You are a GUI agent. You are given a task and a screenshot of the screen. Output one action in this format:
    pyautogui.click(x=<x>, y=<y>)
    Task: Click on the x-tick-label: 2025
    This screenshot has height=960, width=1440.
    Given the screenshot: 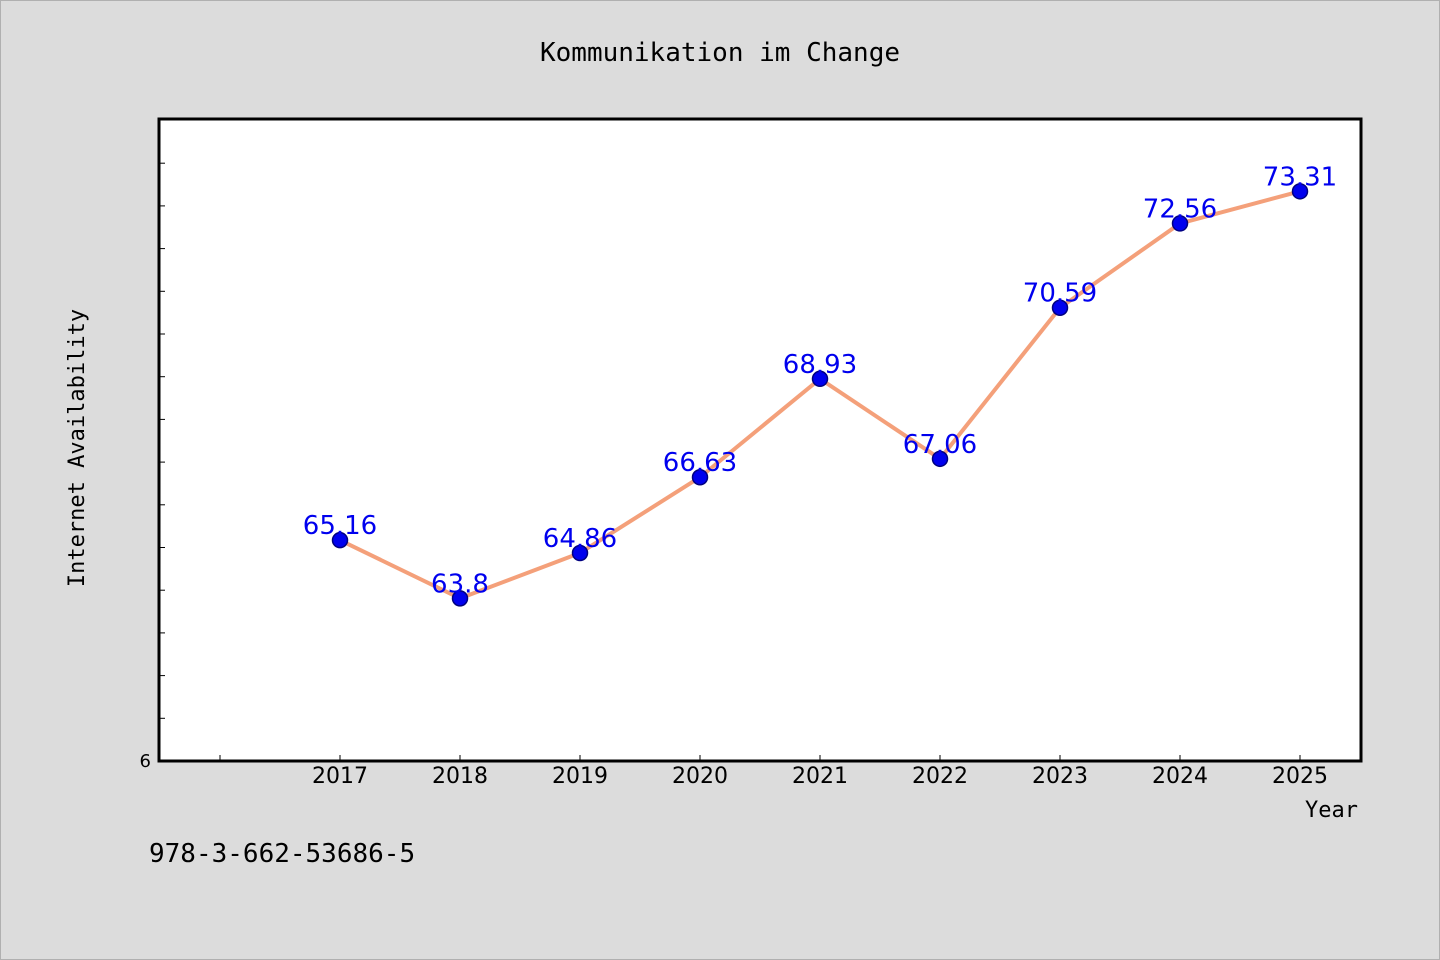 What is the action you would take?
    pyautogui.click(x=1300, y=776)
    